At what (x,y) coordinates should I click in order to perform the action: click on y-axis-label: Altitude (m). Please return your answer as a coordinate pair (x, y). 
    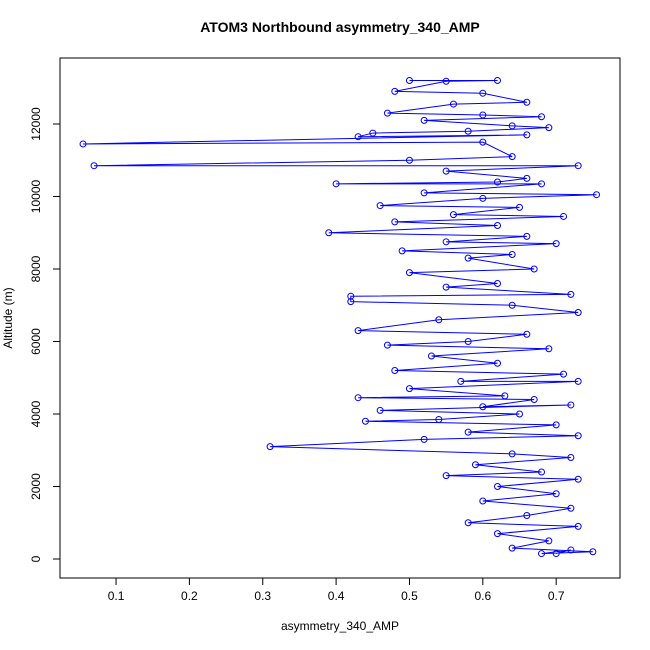
    Looking at the image, I should click on (8, 317).